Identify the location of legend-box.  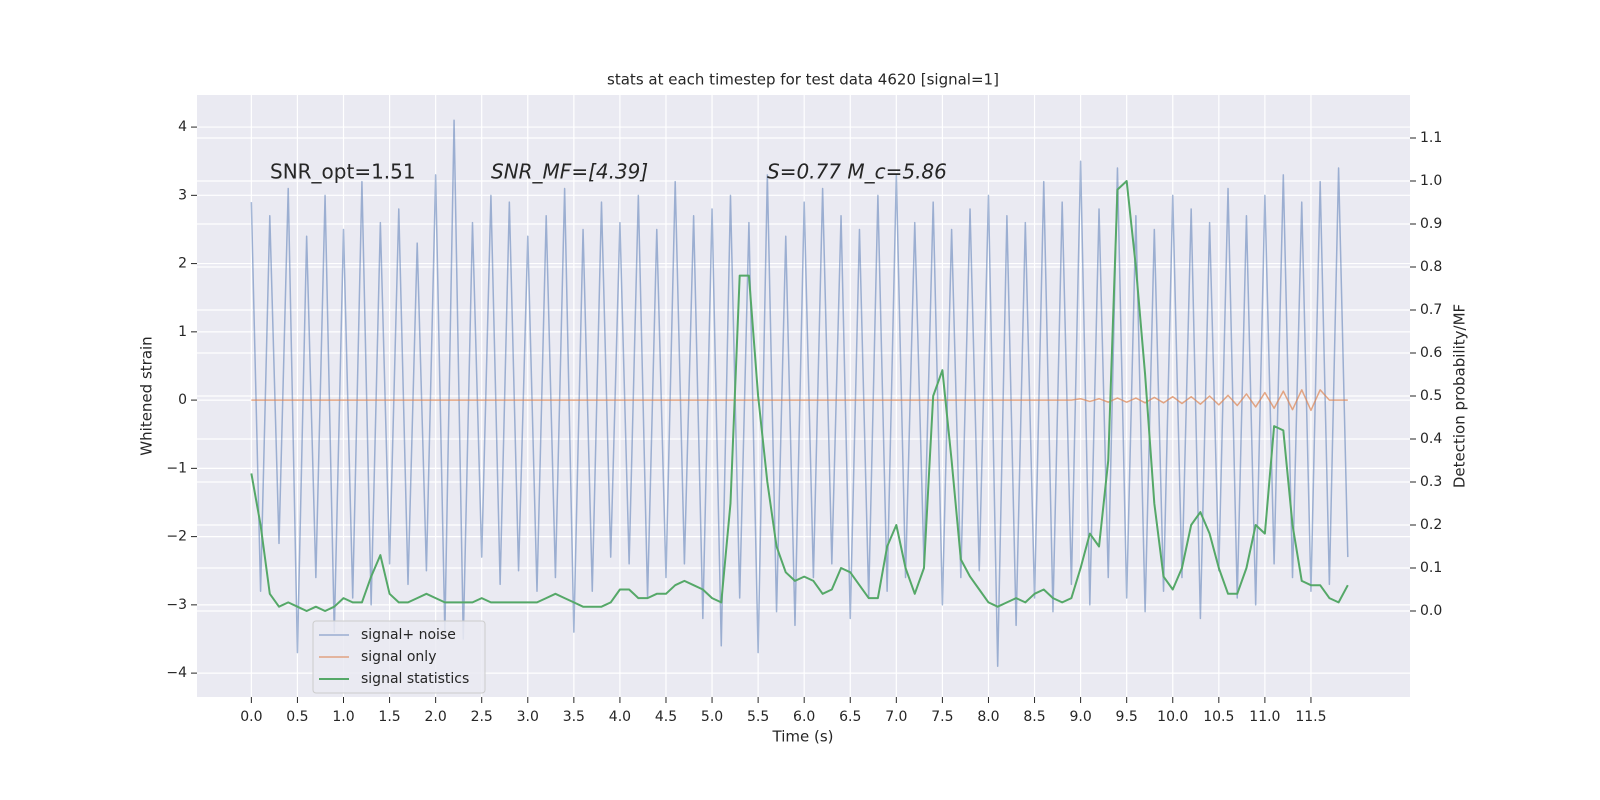
(399, 657).